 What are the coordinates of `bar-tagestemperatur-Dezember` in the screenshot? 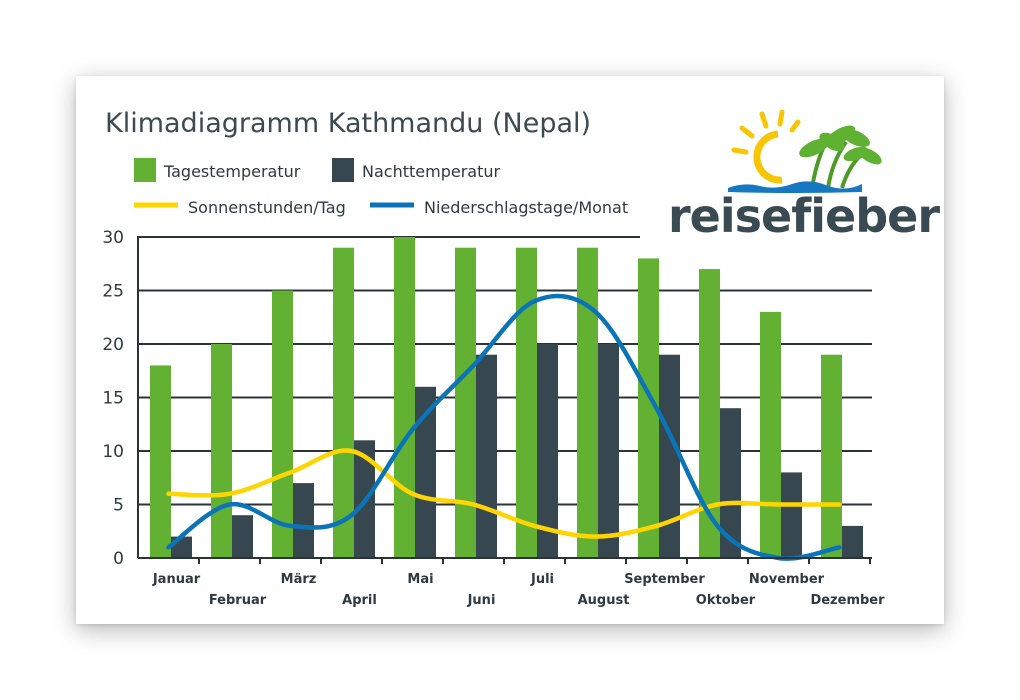 It's located at (831, 456).